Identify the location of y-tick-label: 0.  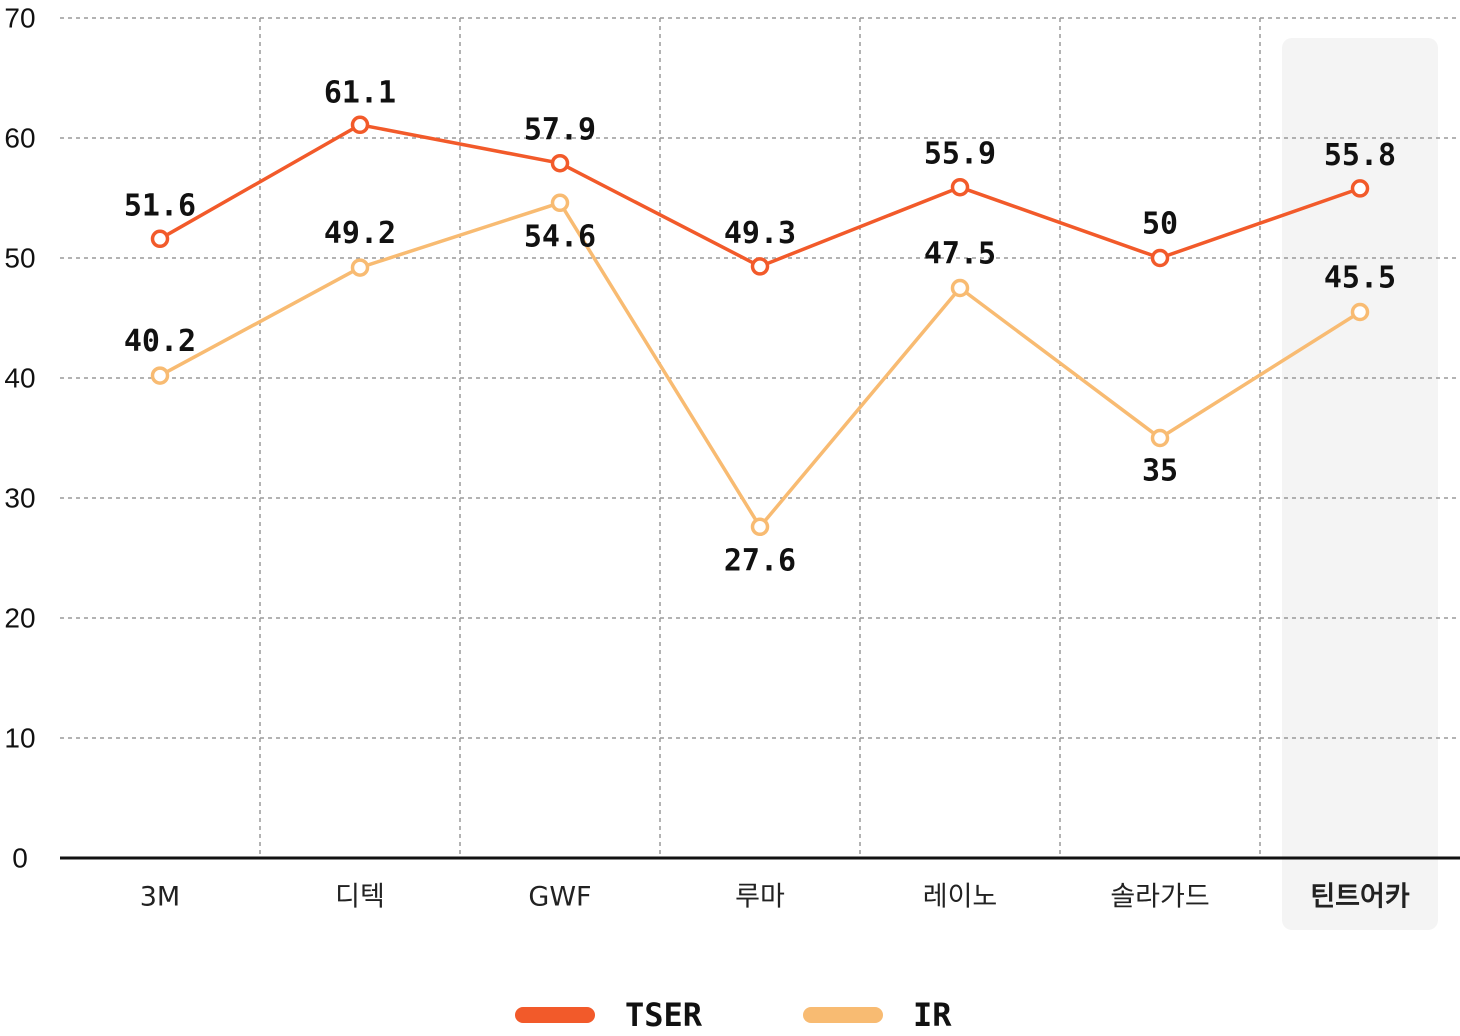
(20, 858).